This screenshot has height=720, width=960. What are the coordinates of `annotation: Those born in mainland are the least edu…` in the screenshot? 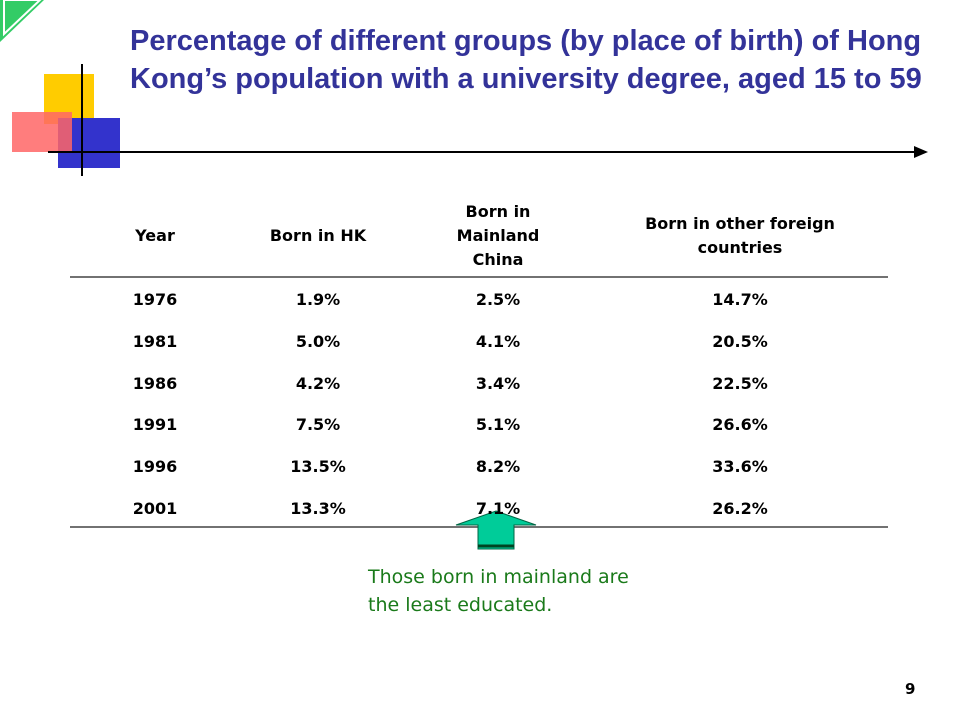 It's located at (498, 591).